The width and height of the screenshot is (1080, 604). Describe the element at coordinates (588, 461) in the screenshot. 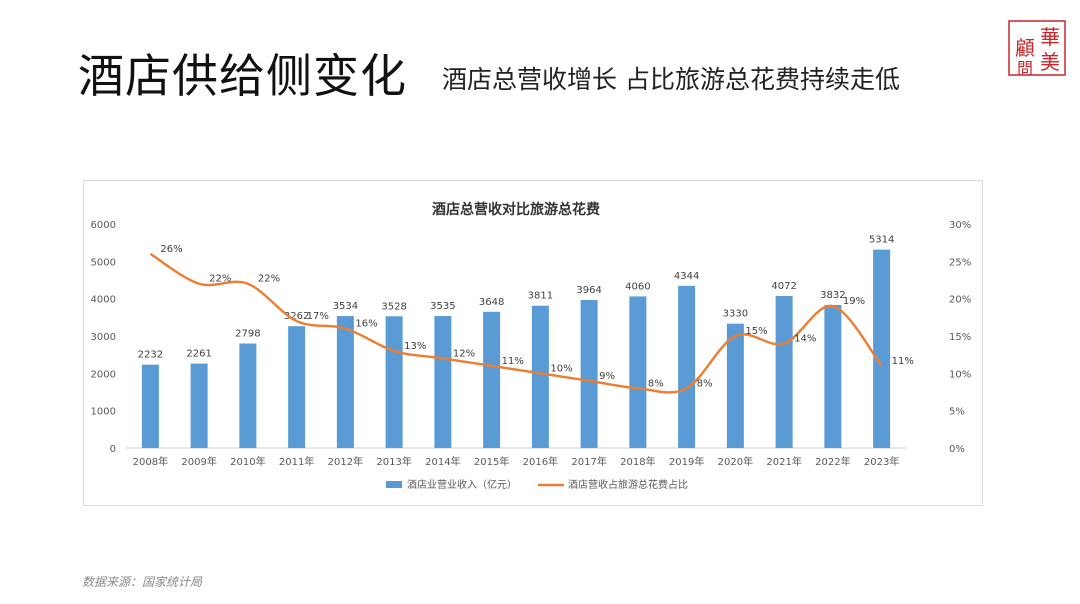

I see `x-tick-label: 2017年` at that location.